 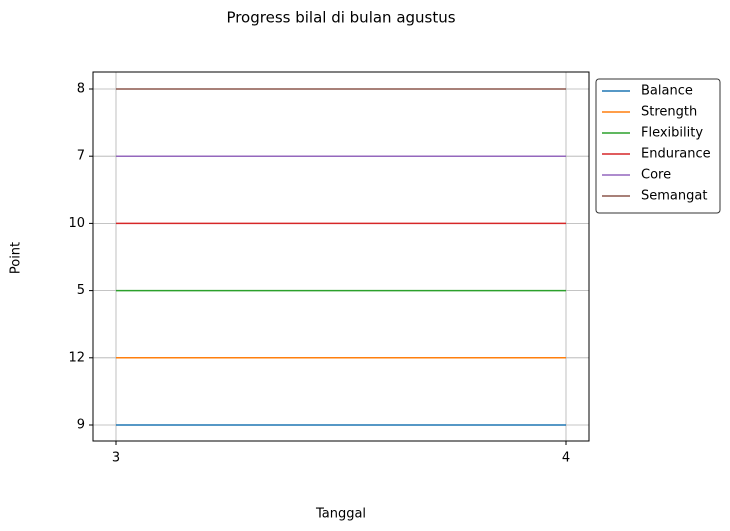 What do you see at coordinates (656, 175) in the screenshot?
I see `legend-label: Core` at bounding box center [656, 175].